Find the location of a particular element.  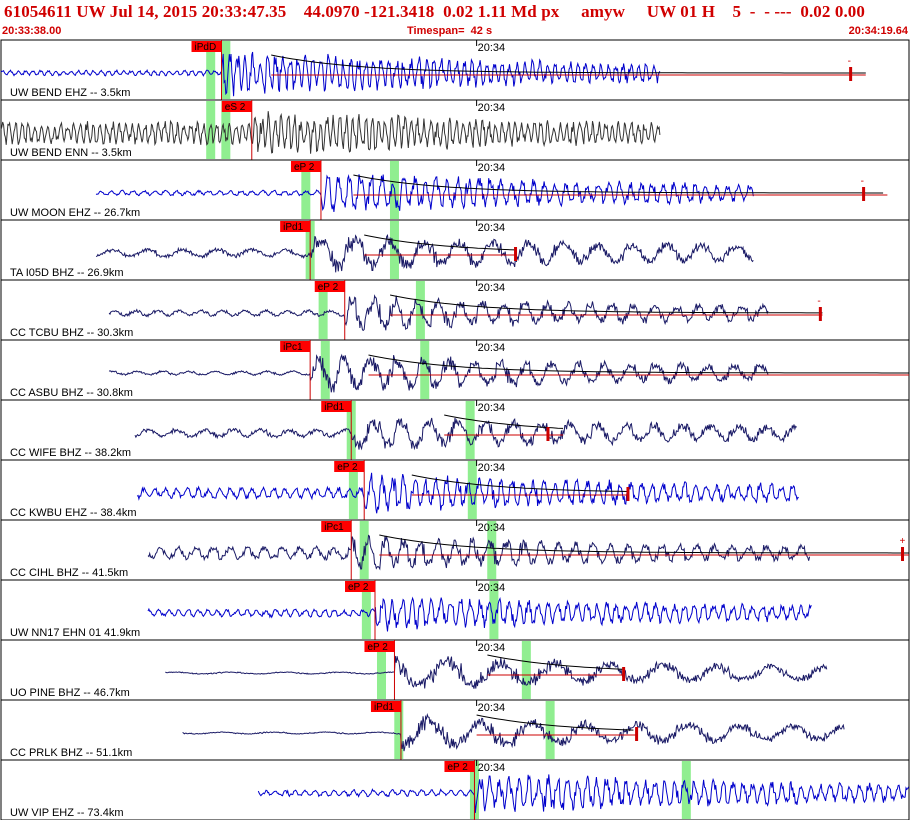

station-label: UW NN17 EHN 01 41.9km is located at coordinates (75, 633).